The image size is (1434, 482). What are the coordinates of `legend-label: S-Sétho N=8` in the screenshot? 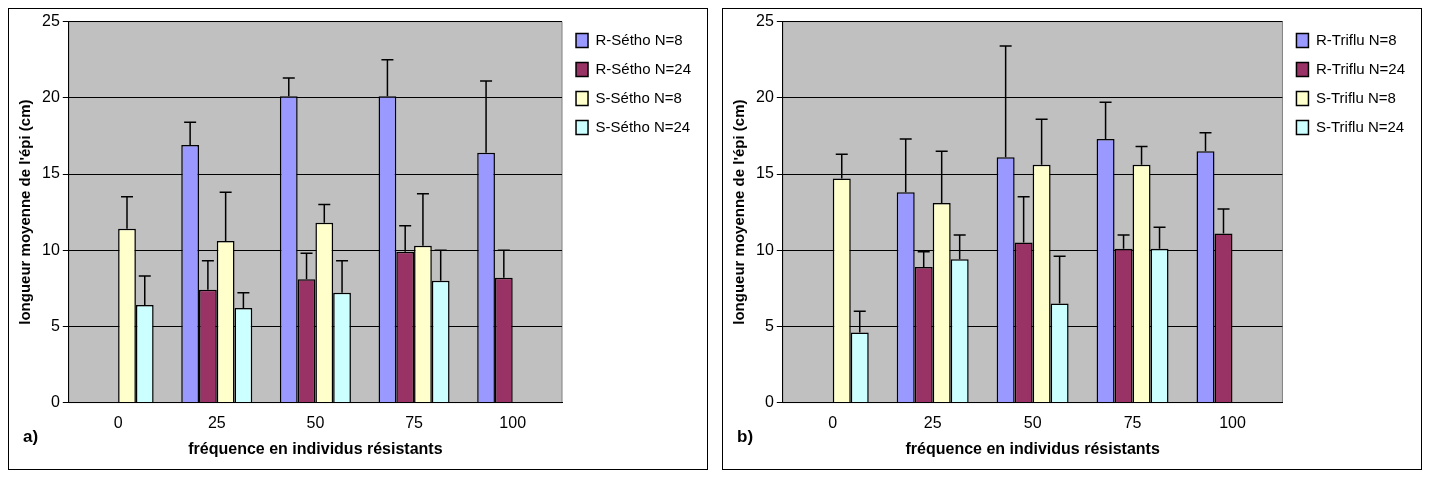 It's located at (638, 97).